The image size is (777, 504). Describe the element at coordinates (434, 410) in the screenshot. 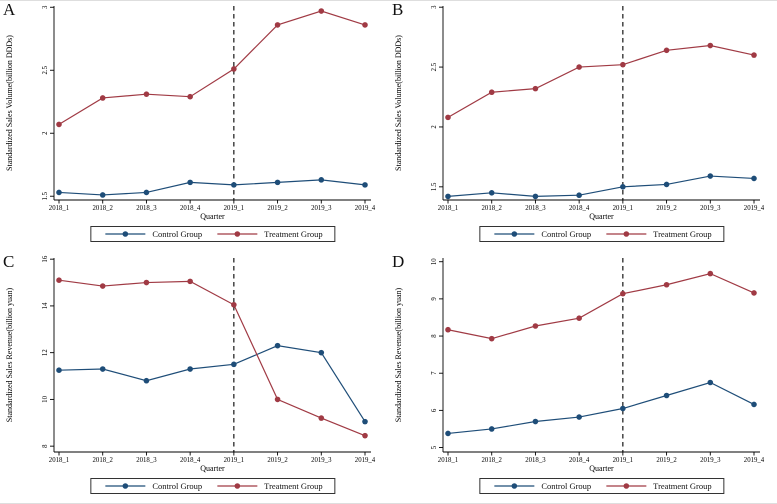

I see `svg-text: 6` at that location.